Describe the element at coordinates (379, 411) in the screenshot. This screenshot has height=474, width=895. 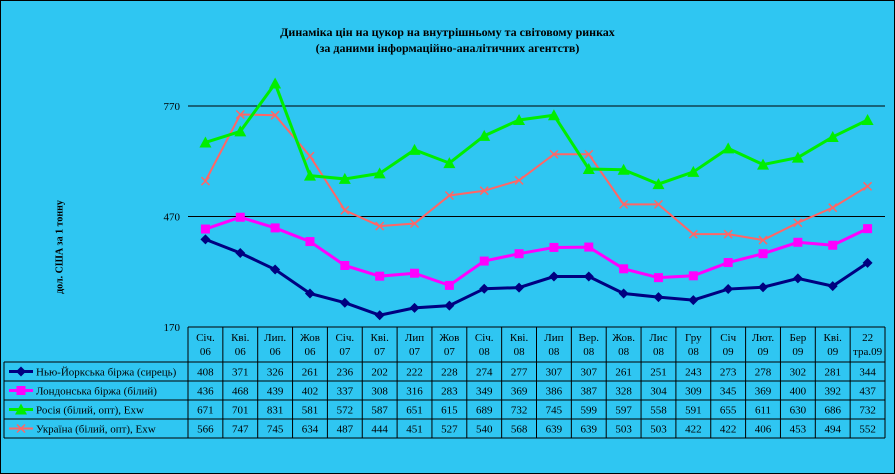
I see `table-cell: 587` at that location.